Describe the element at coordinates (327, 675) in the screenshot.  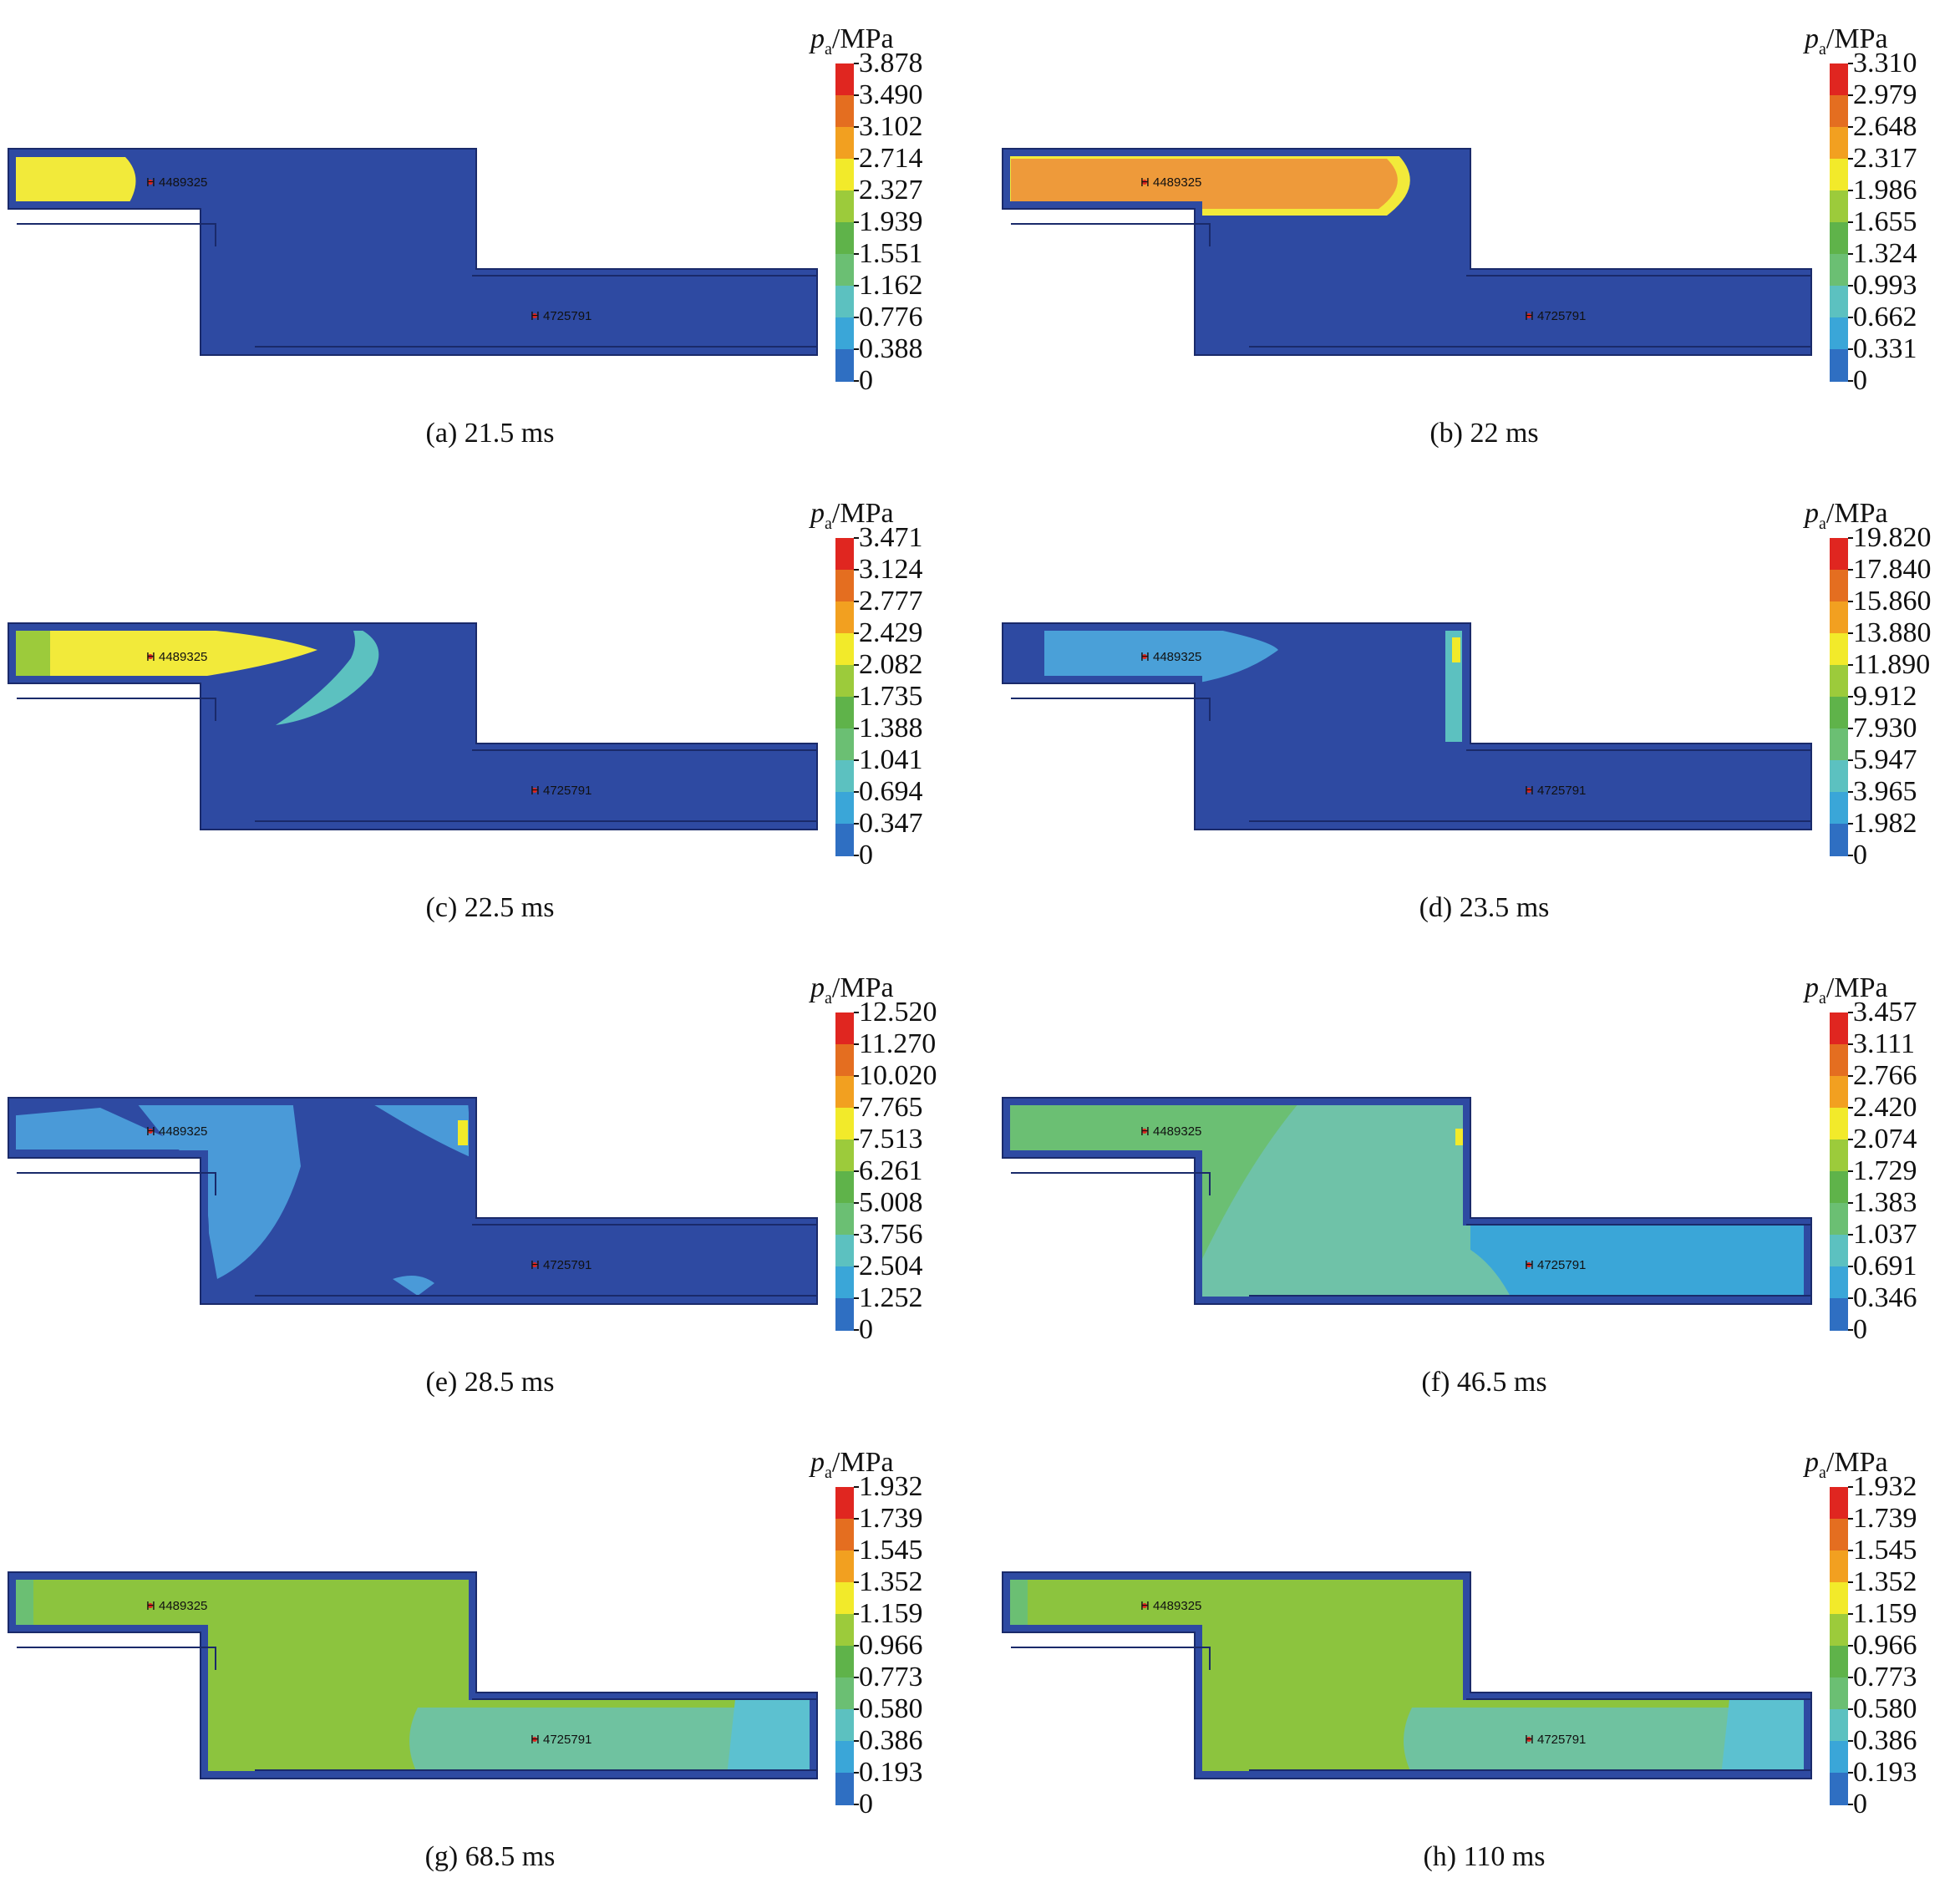
I see `reflected-wave` at that location.